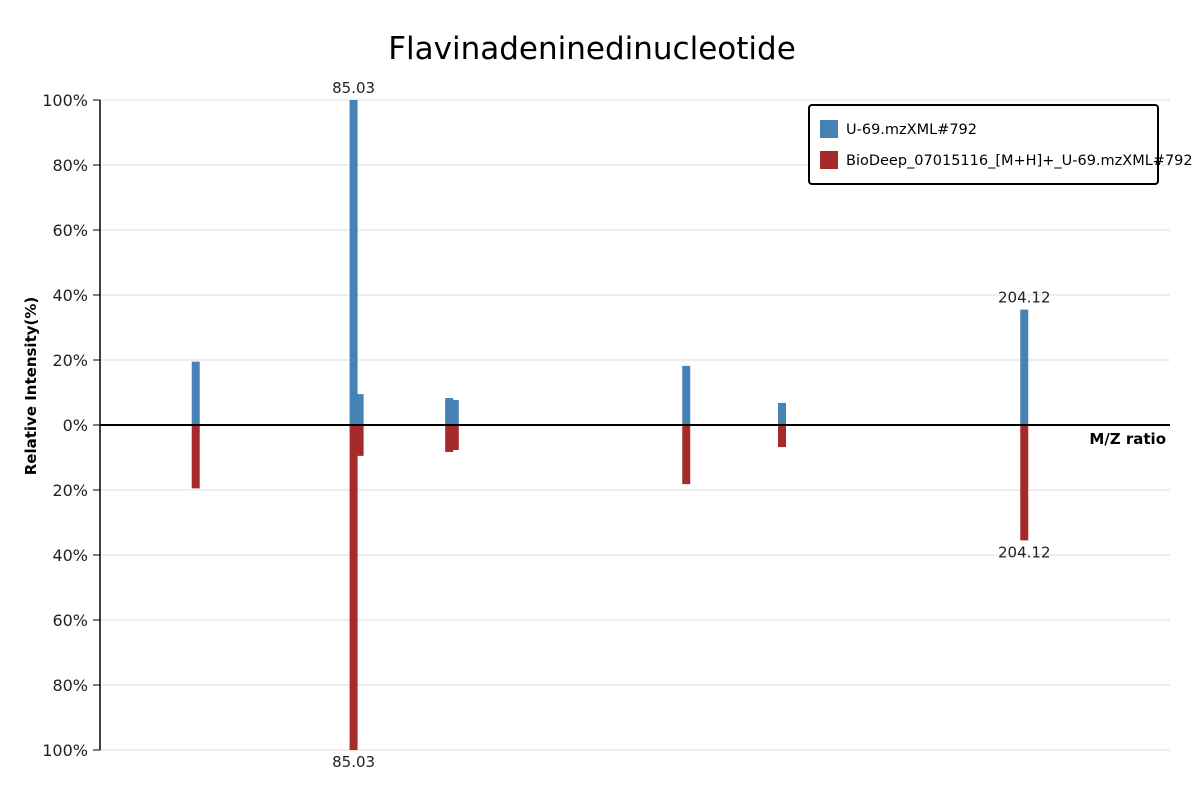 This screenshot has width=1200, height=800. I want to click on reference-peak-label: 204.12, so click(1024, 552).